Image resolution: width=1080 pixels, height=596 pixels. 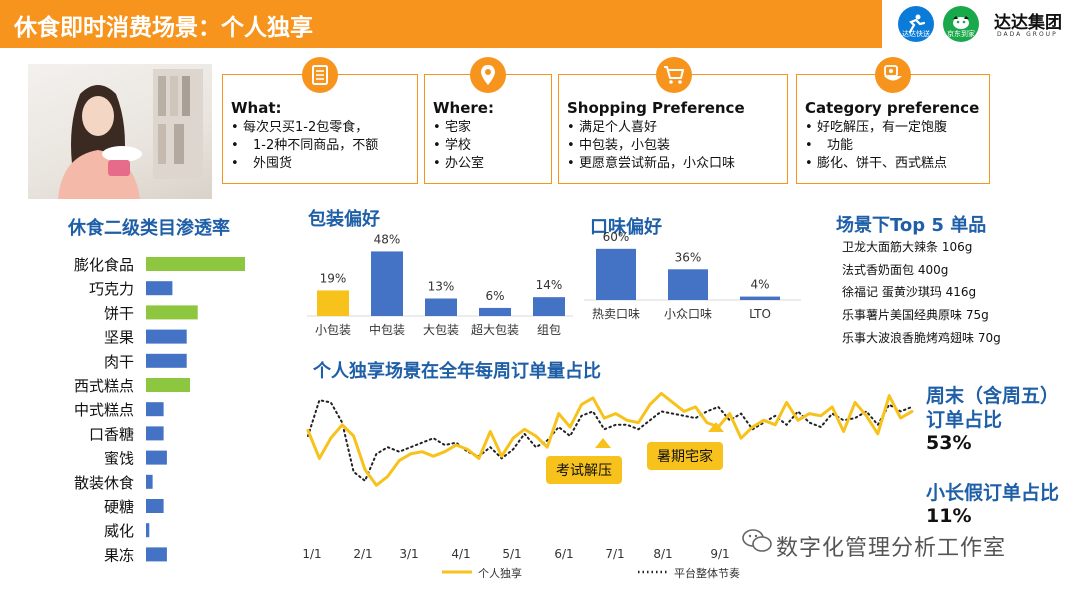 What do you see at coordinates (500, 573) in the screenshot?
I see `legend-label: 个人独享` at bounding box center [500, 573].